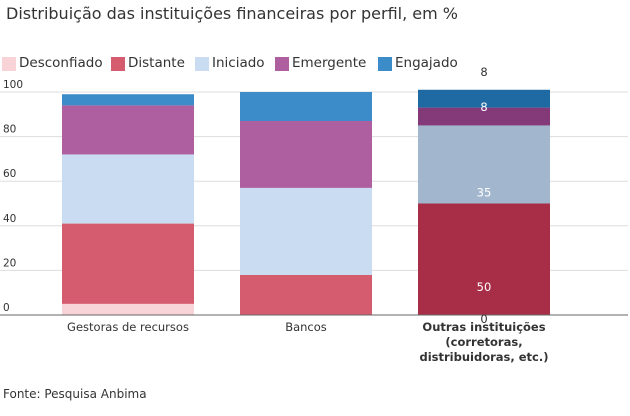 This screenshot has height=416, width=630. Describe the element at coordinates (484, 287) in the screenshot. I see `data-label: 50` at that location.